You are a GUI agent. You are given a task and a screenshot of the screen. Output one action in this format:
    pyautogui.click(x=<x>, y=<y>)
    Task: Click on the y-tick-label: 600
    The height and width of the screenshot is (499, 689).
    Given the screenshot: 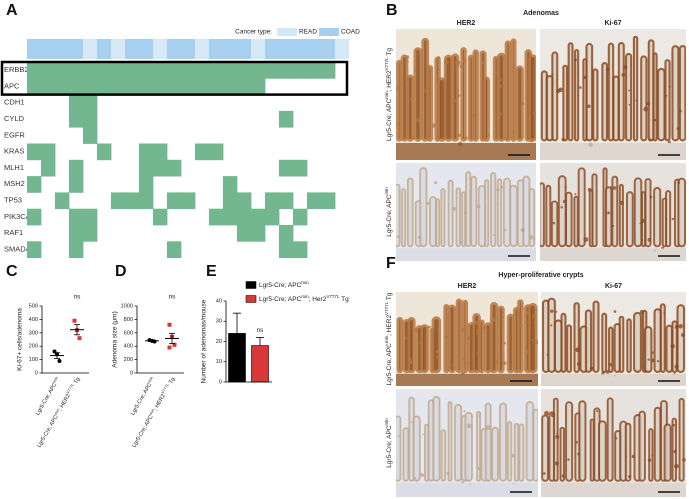 What is the action you would take?
    pyautogui.click(x=128, y=333)
    